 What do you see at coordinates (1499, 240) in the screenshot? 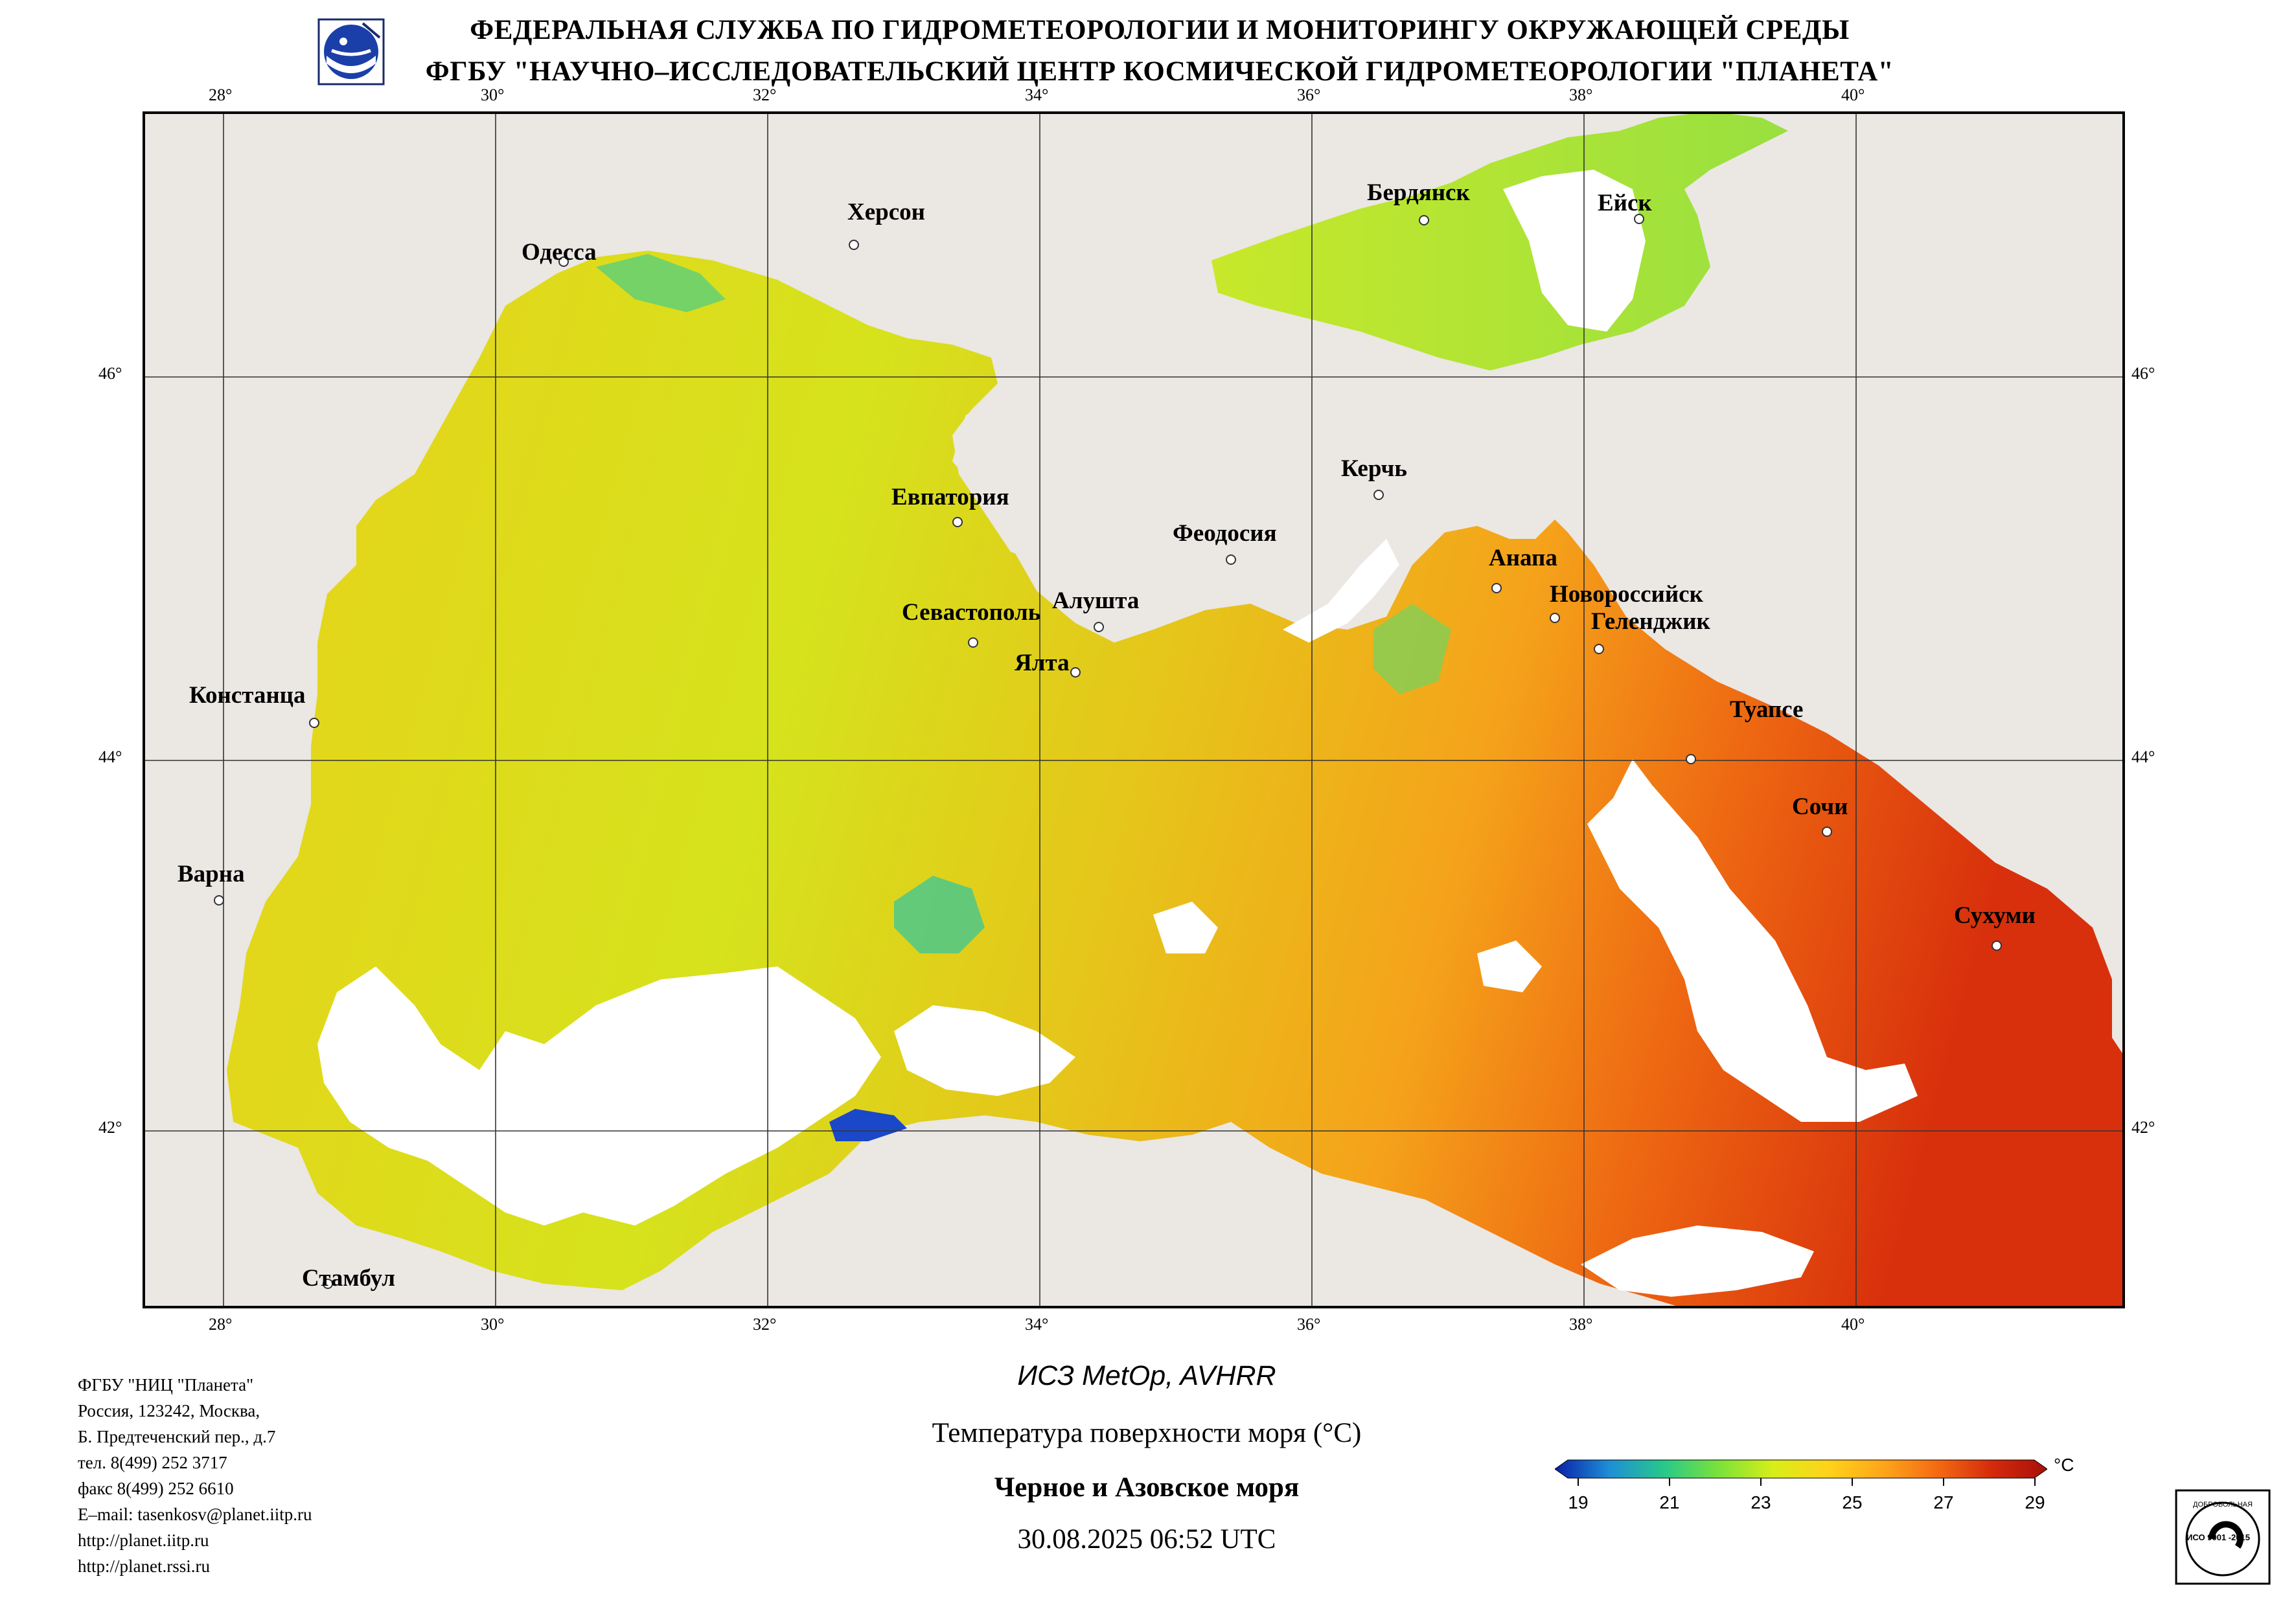
I see `sea-of-azov` at bounding box center [1499, 240].